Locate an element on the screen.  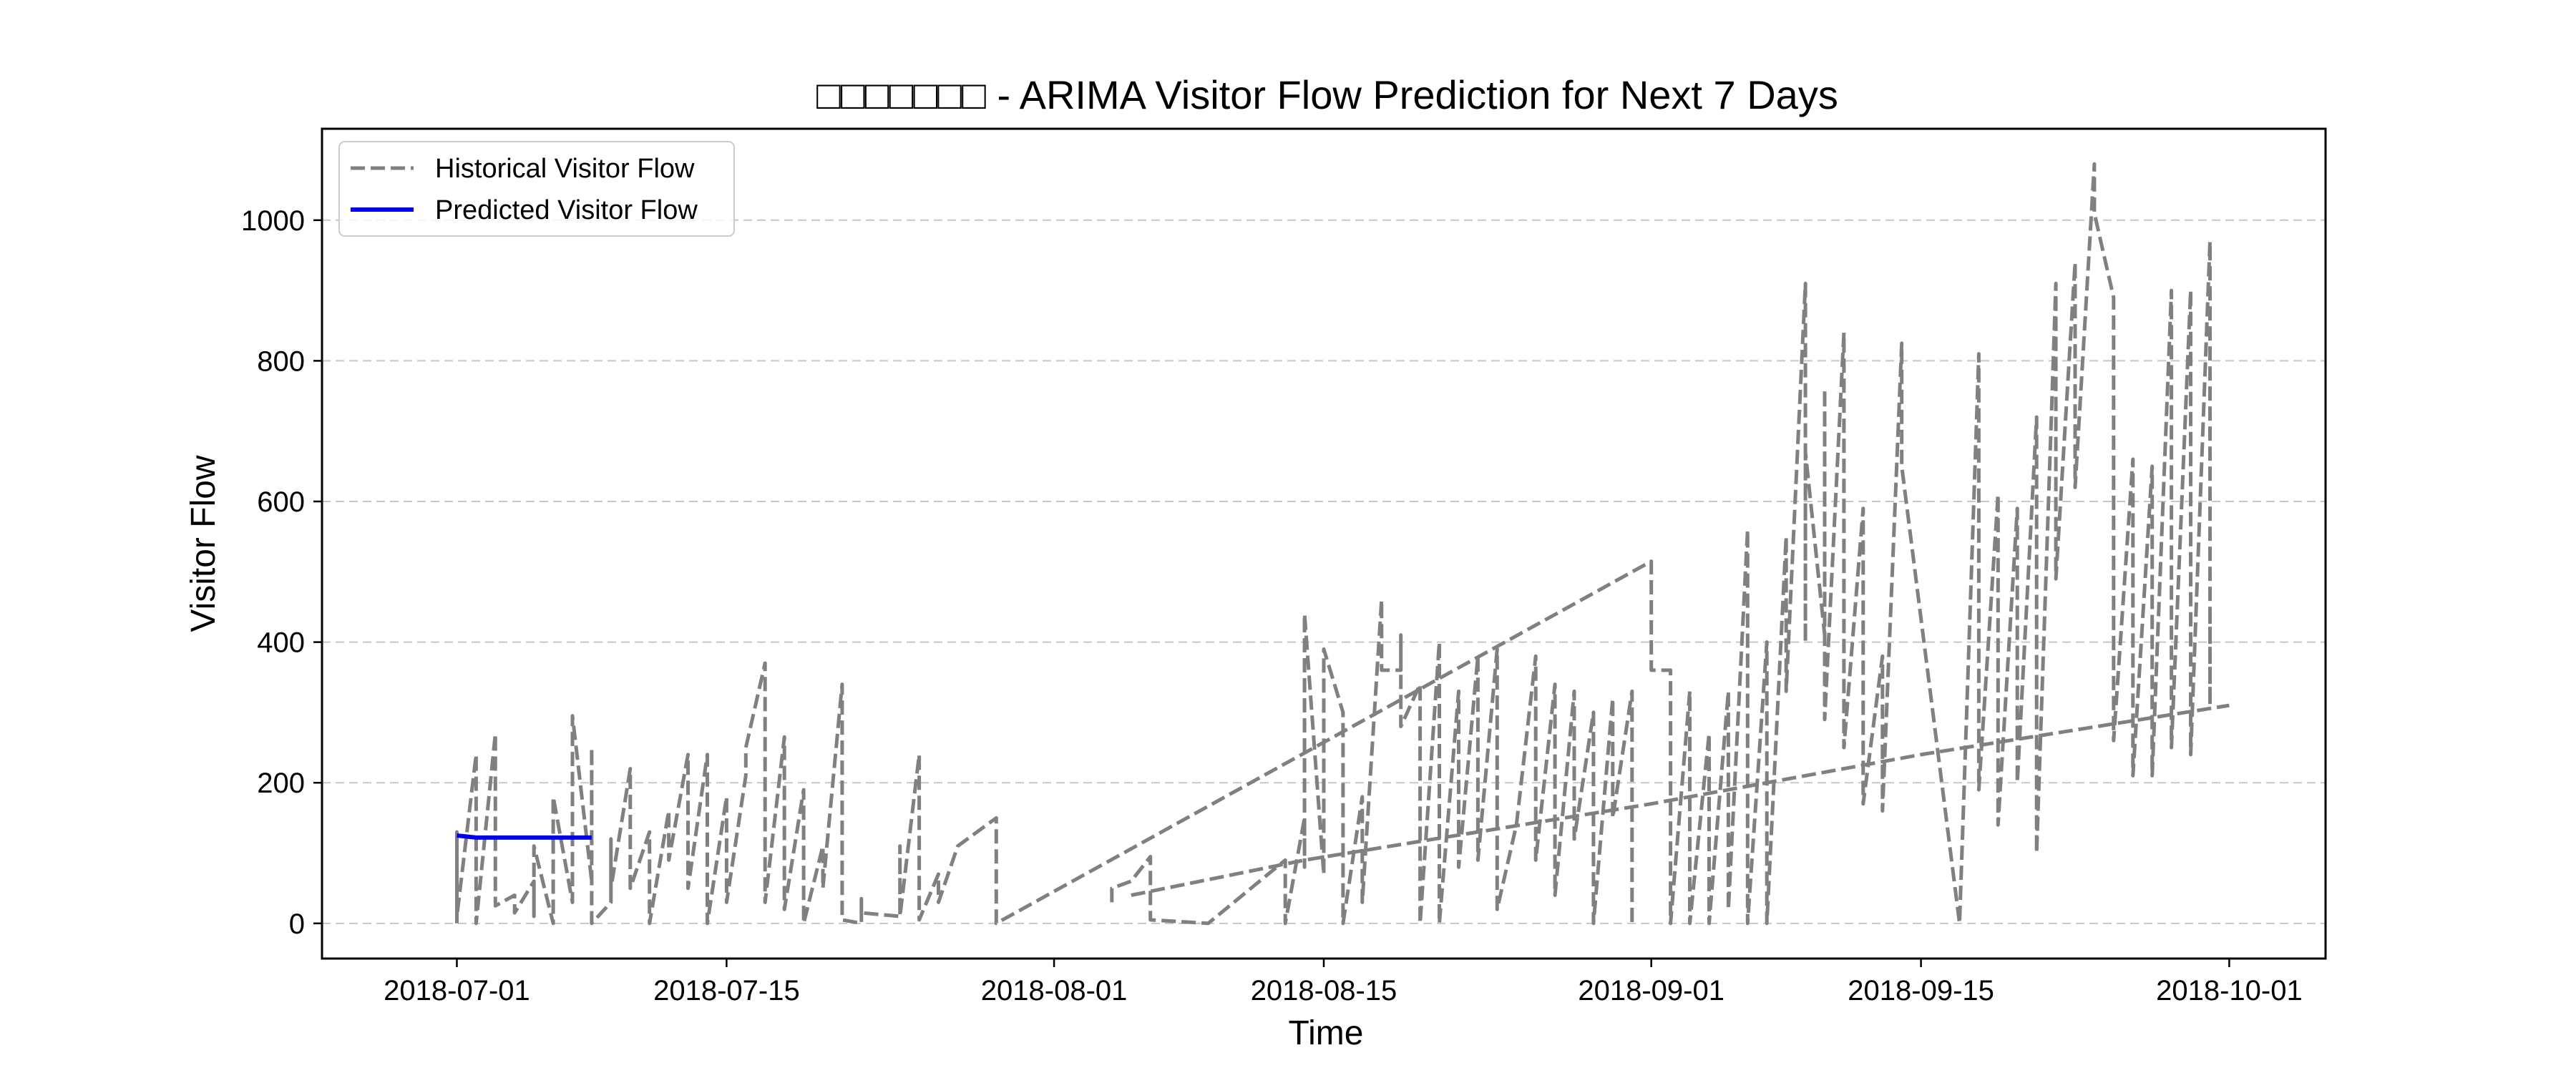
y-tick-label: 800 is located at coordinates (281, 361).